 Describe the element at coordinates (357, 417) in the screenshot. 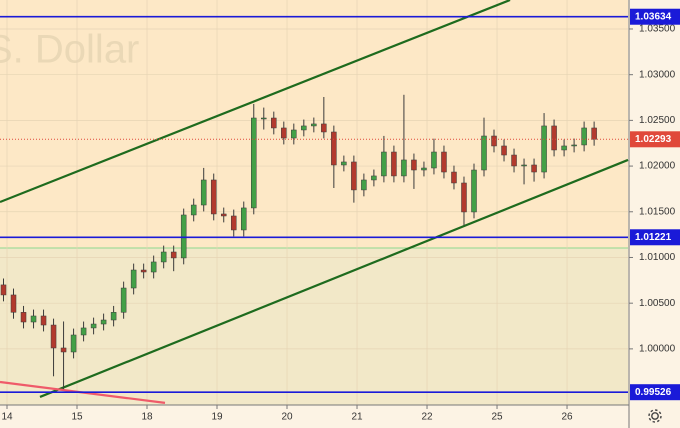

I see `x-tick-label: 21` at that location.